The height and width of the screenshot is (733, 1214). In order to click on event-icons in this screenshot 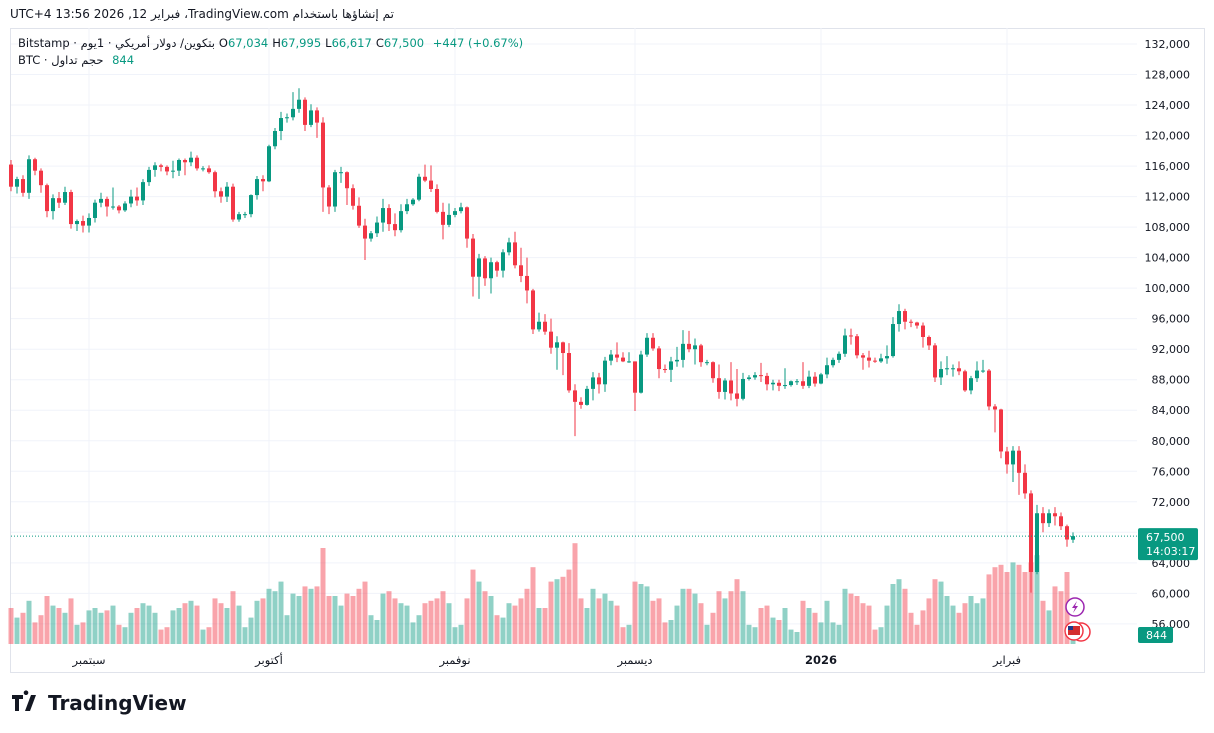, I will do `click(1077, 619)`.